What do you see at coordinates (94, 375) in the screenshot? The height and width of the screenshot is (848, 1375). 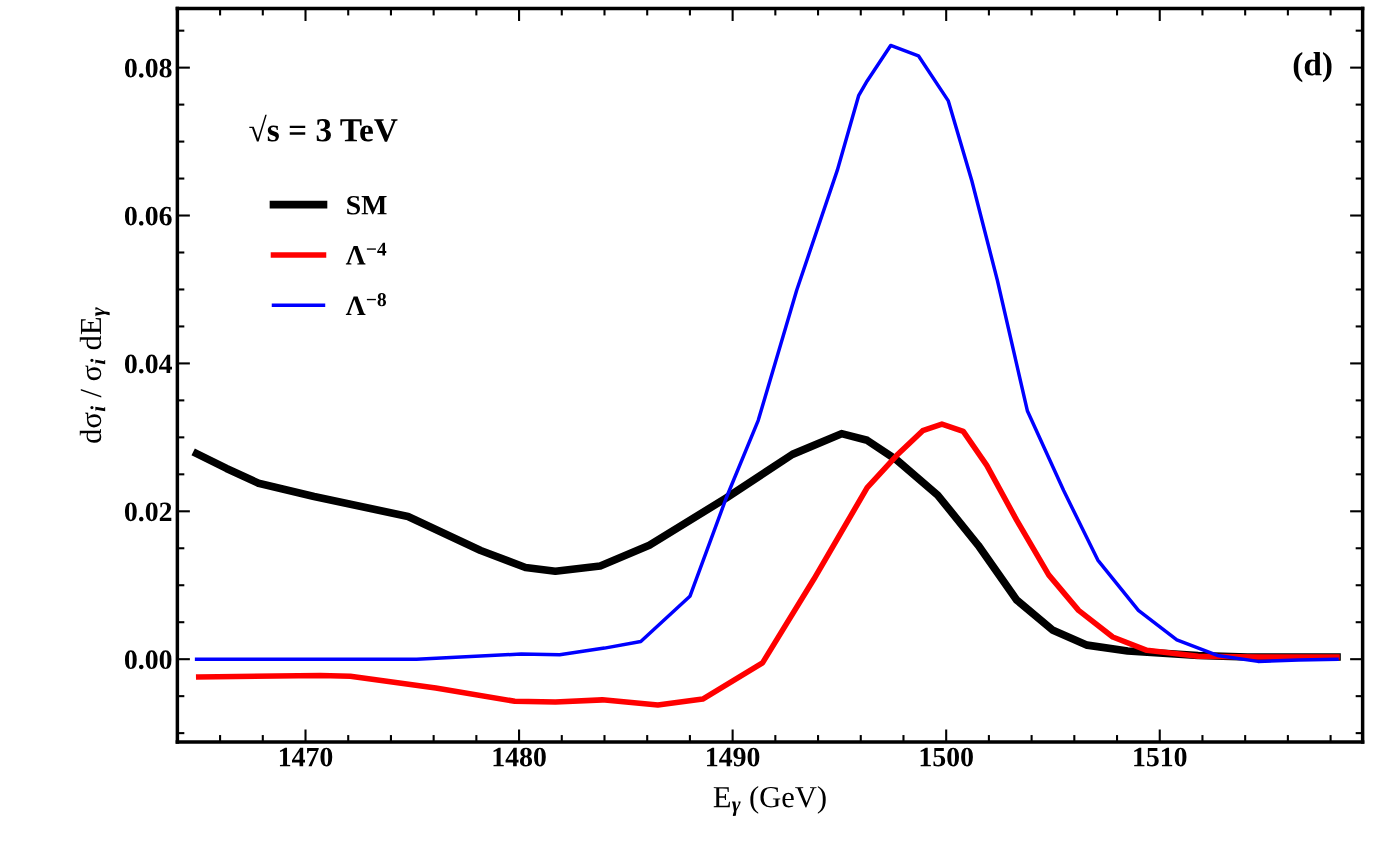 I see `y-axis-title: dσ$_{i}$ / σ$_{i}$ dE$_{γ}$` at bounding box center [94, 375].